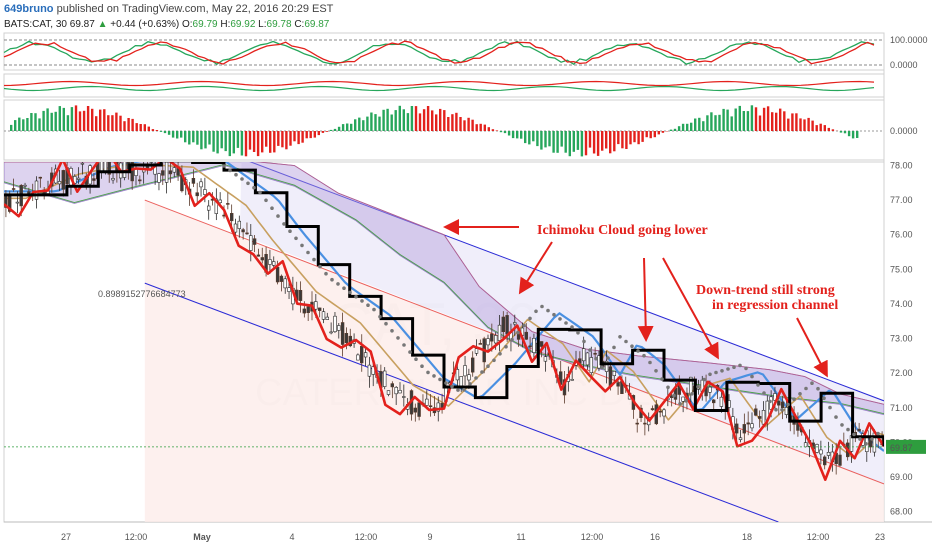  What do you see at coordinates (429, 537) in the screenshot?
I see `time-tick-label: 9` at bounding box center [429, 537].